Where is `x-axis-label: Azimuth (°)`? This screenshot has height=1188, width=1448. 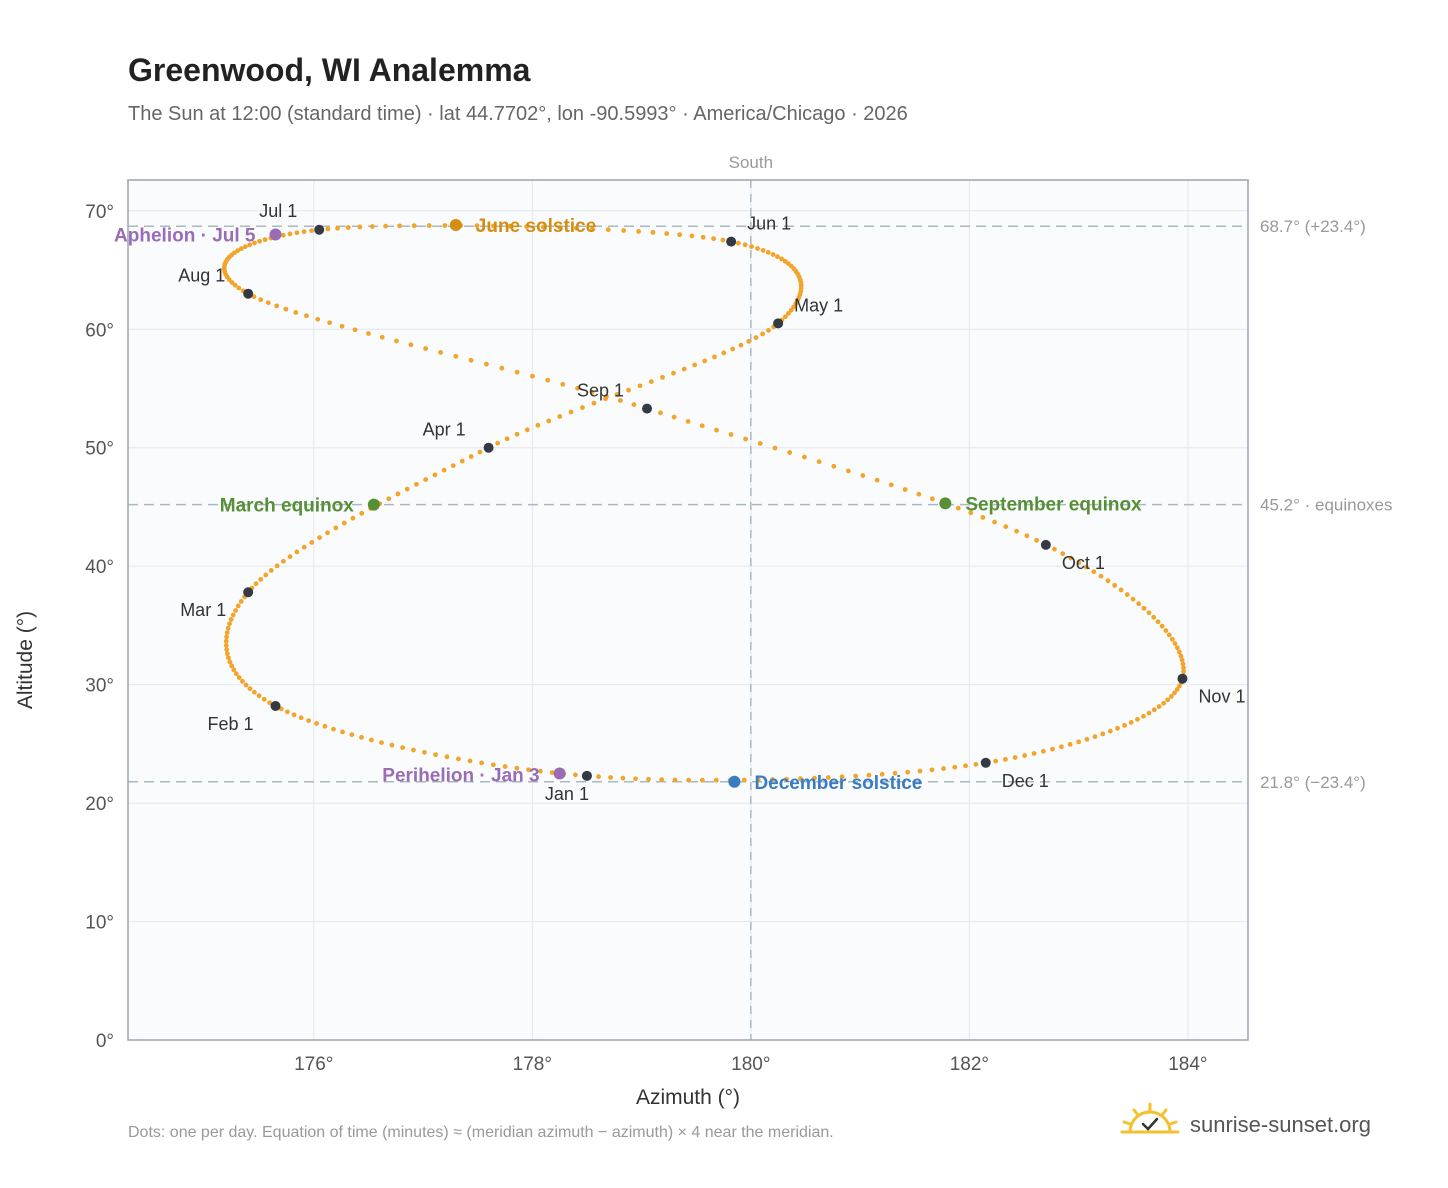 x-axis-label: Azimuth (°) is located at coordinates (688, 1097).